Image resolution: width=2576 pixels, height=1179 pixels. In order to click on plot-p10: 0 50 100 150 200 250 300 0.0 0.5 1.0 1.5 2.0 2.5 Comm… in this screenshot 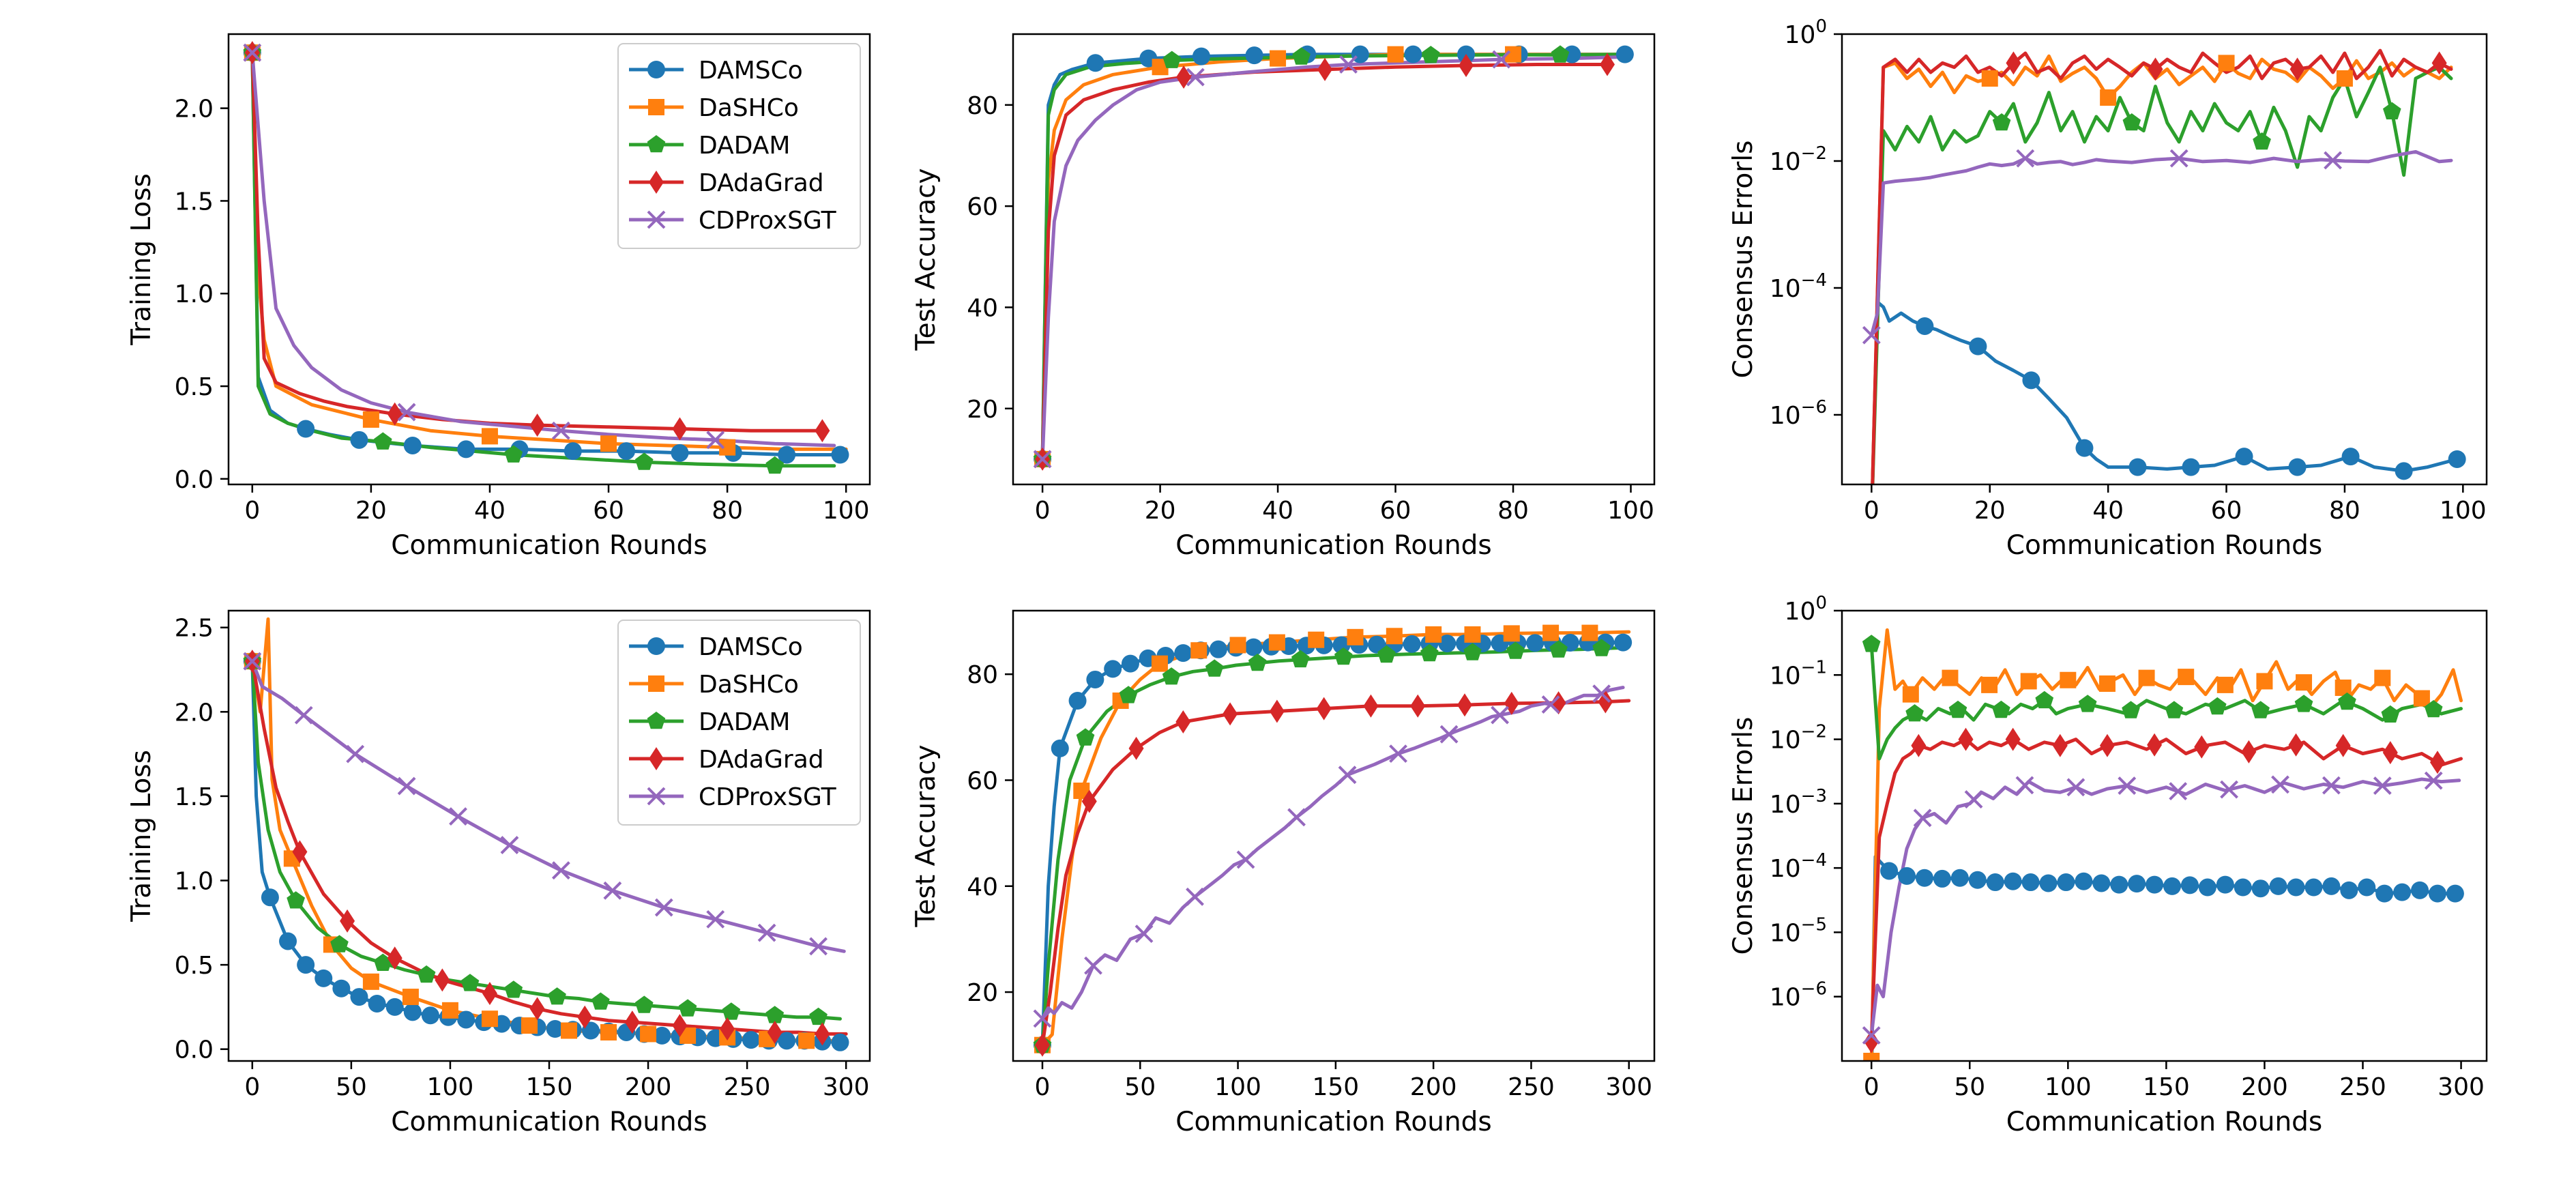, I will do `click(498, 873)`.